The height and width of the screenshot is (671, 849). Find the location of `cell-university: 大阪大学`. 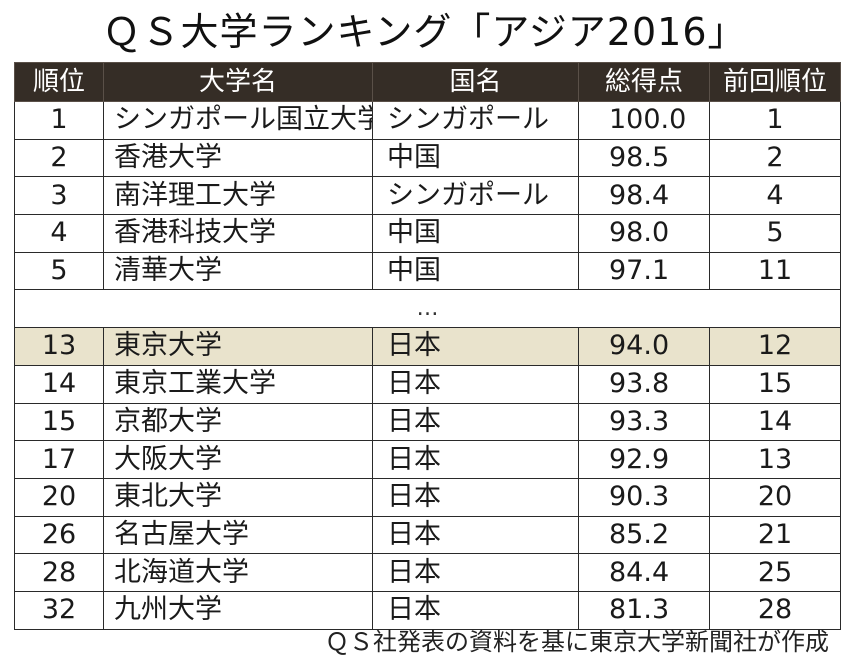

cell-university: 大阪大学 is located at coordinates (238, 459).